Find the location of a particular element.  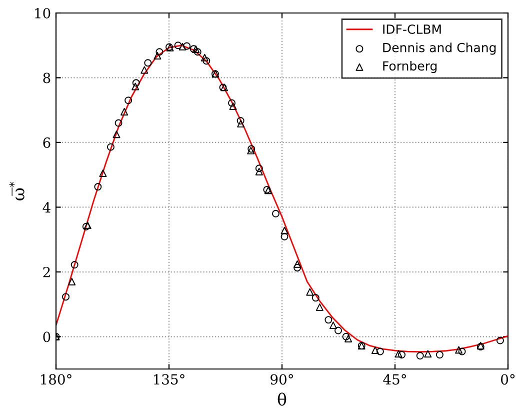

x-tick-label: 90° is located at coordinates (281, 379).